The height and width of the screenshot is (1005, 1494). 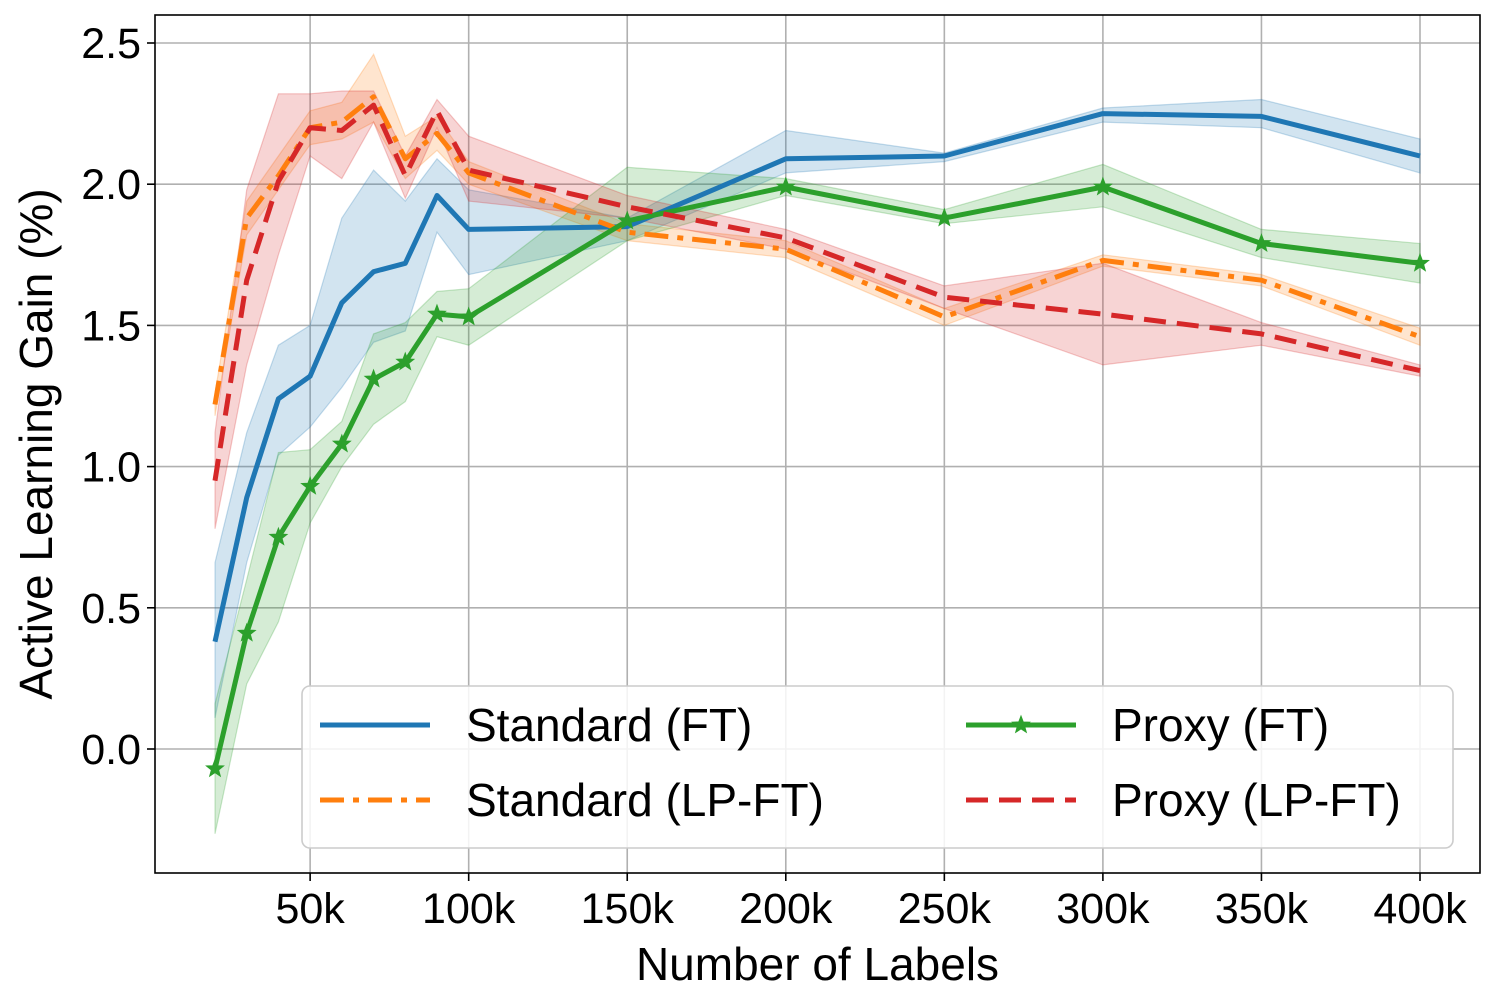 What do you see at coordinates (111, 326) in the screenshot?
I see `y-tick-label: 1.5` at bounding box center [111, 326].